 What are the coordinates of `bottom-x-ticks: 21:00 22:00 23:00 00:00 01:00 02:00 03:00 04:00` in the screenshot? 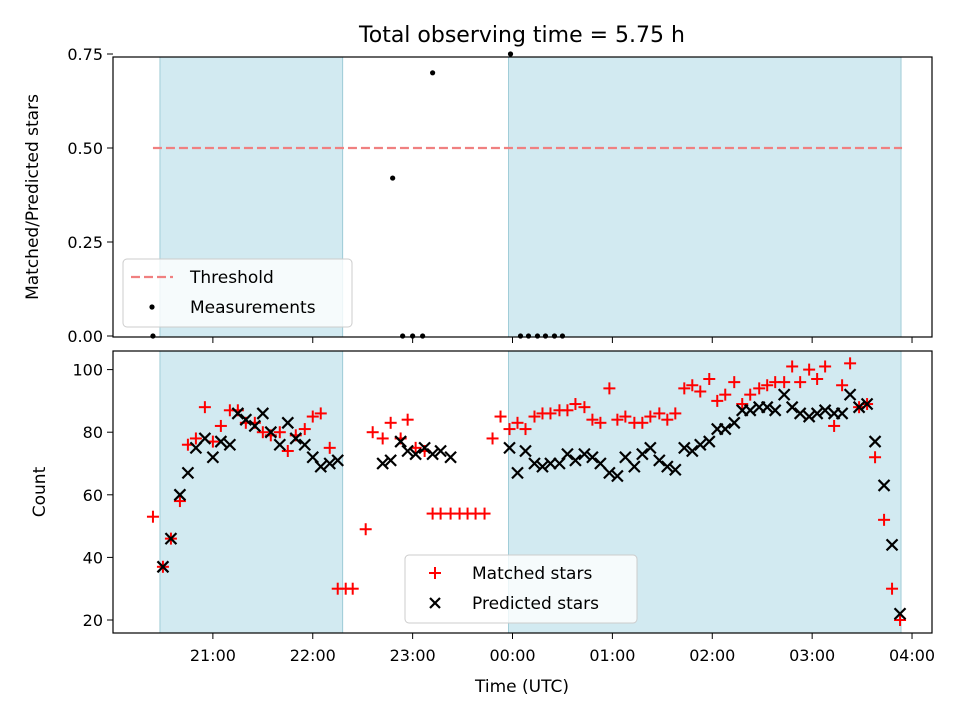 It's located at (562, 649).